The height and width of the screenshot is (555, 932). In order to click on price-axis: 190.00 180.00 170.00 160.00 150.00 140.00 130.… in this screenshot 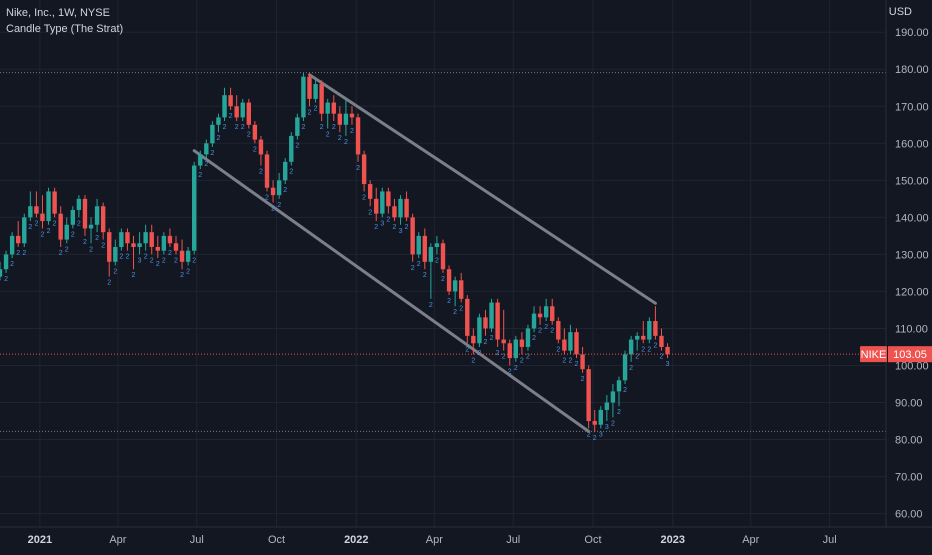, I will do `click(912, 273)`.